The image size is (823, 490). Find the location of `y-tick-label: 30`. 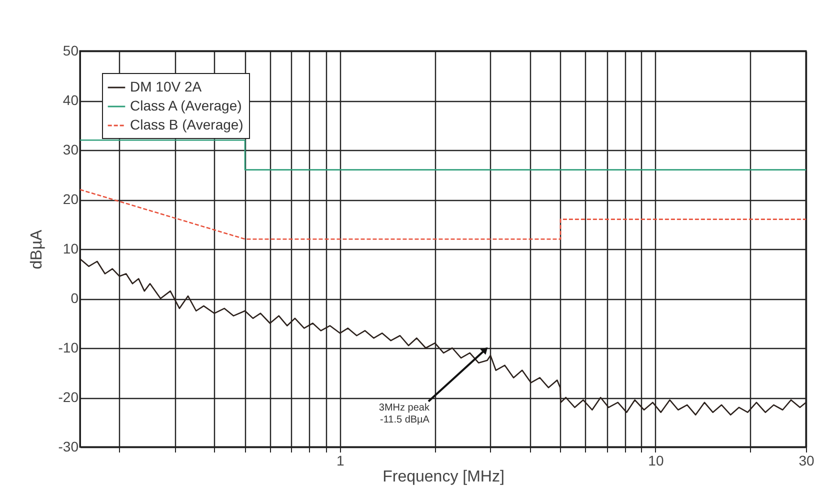

y-tick-label: 30 is located at coordinates (70, 150).